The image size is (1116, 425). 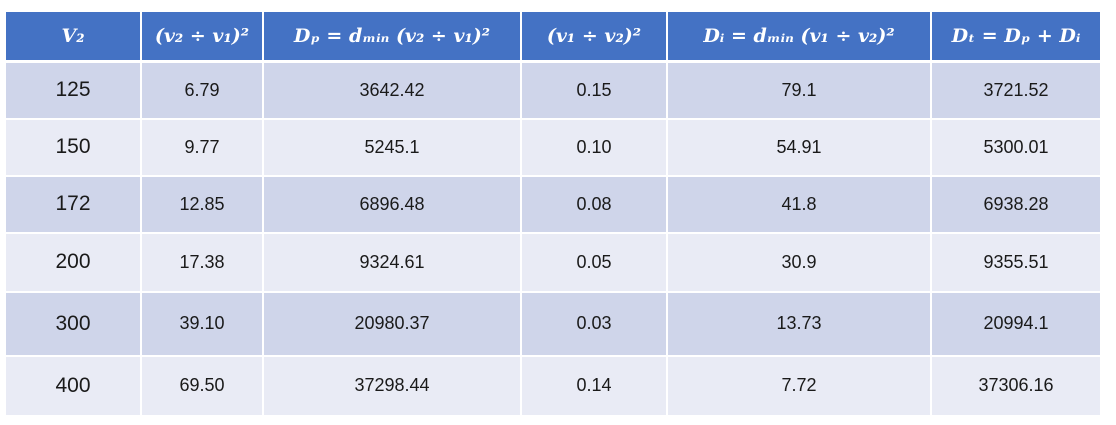 What do you see at coordinates (202, 37) in the screenshot?
I see `header-v2-over-v1-squared: (v₂ ÷ v₁)²` at bounding box center [202, 37].